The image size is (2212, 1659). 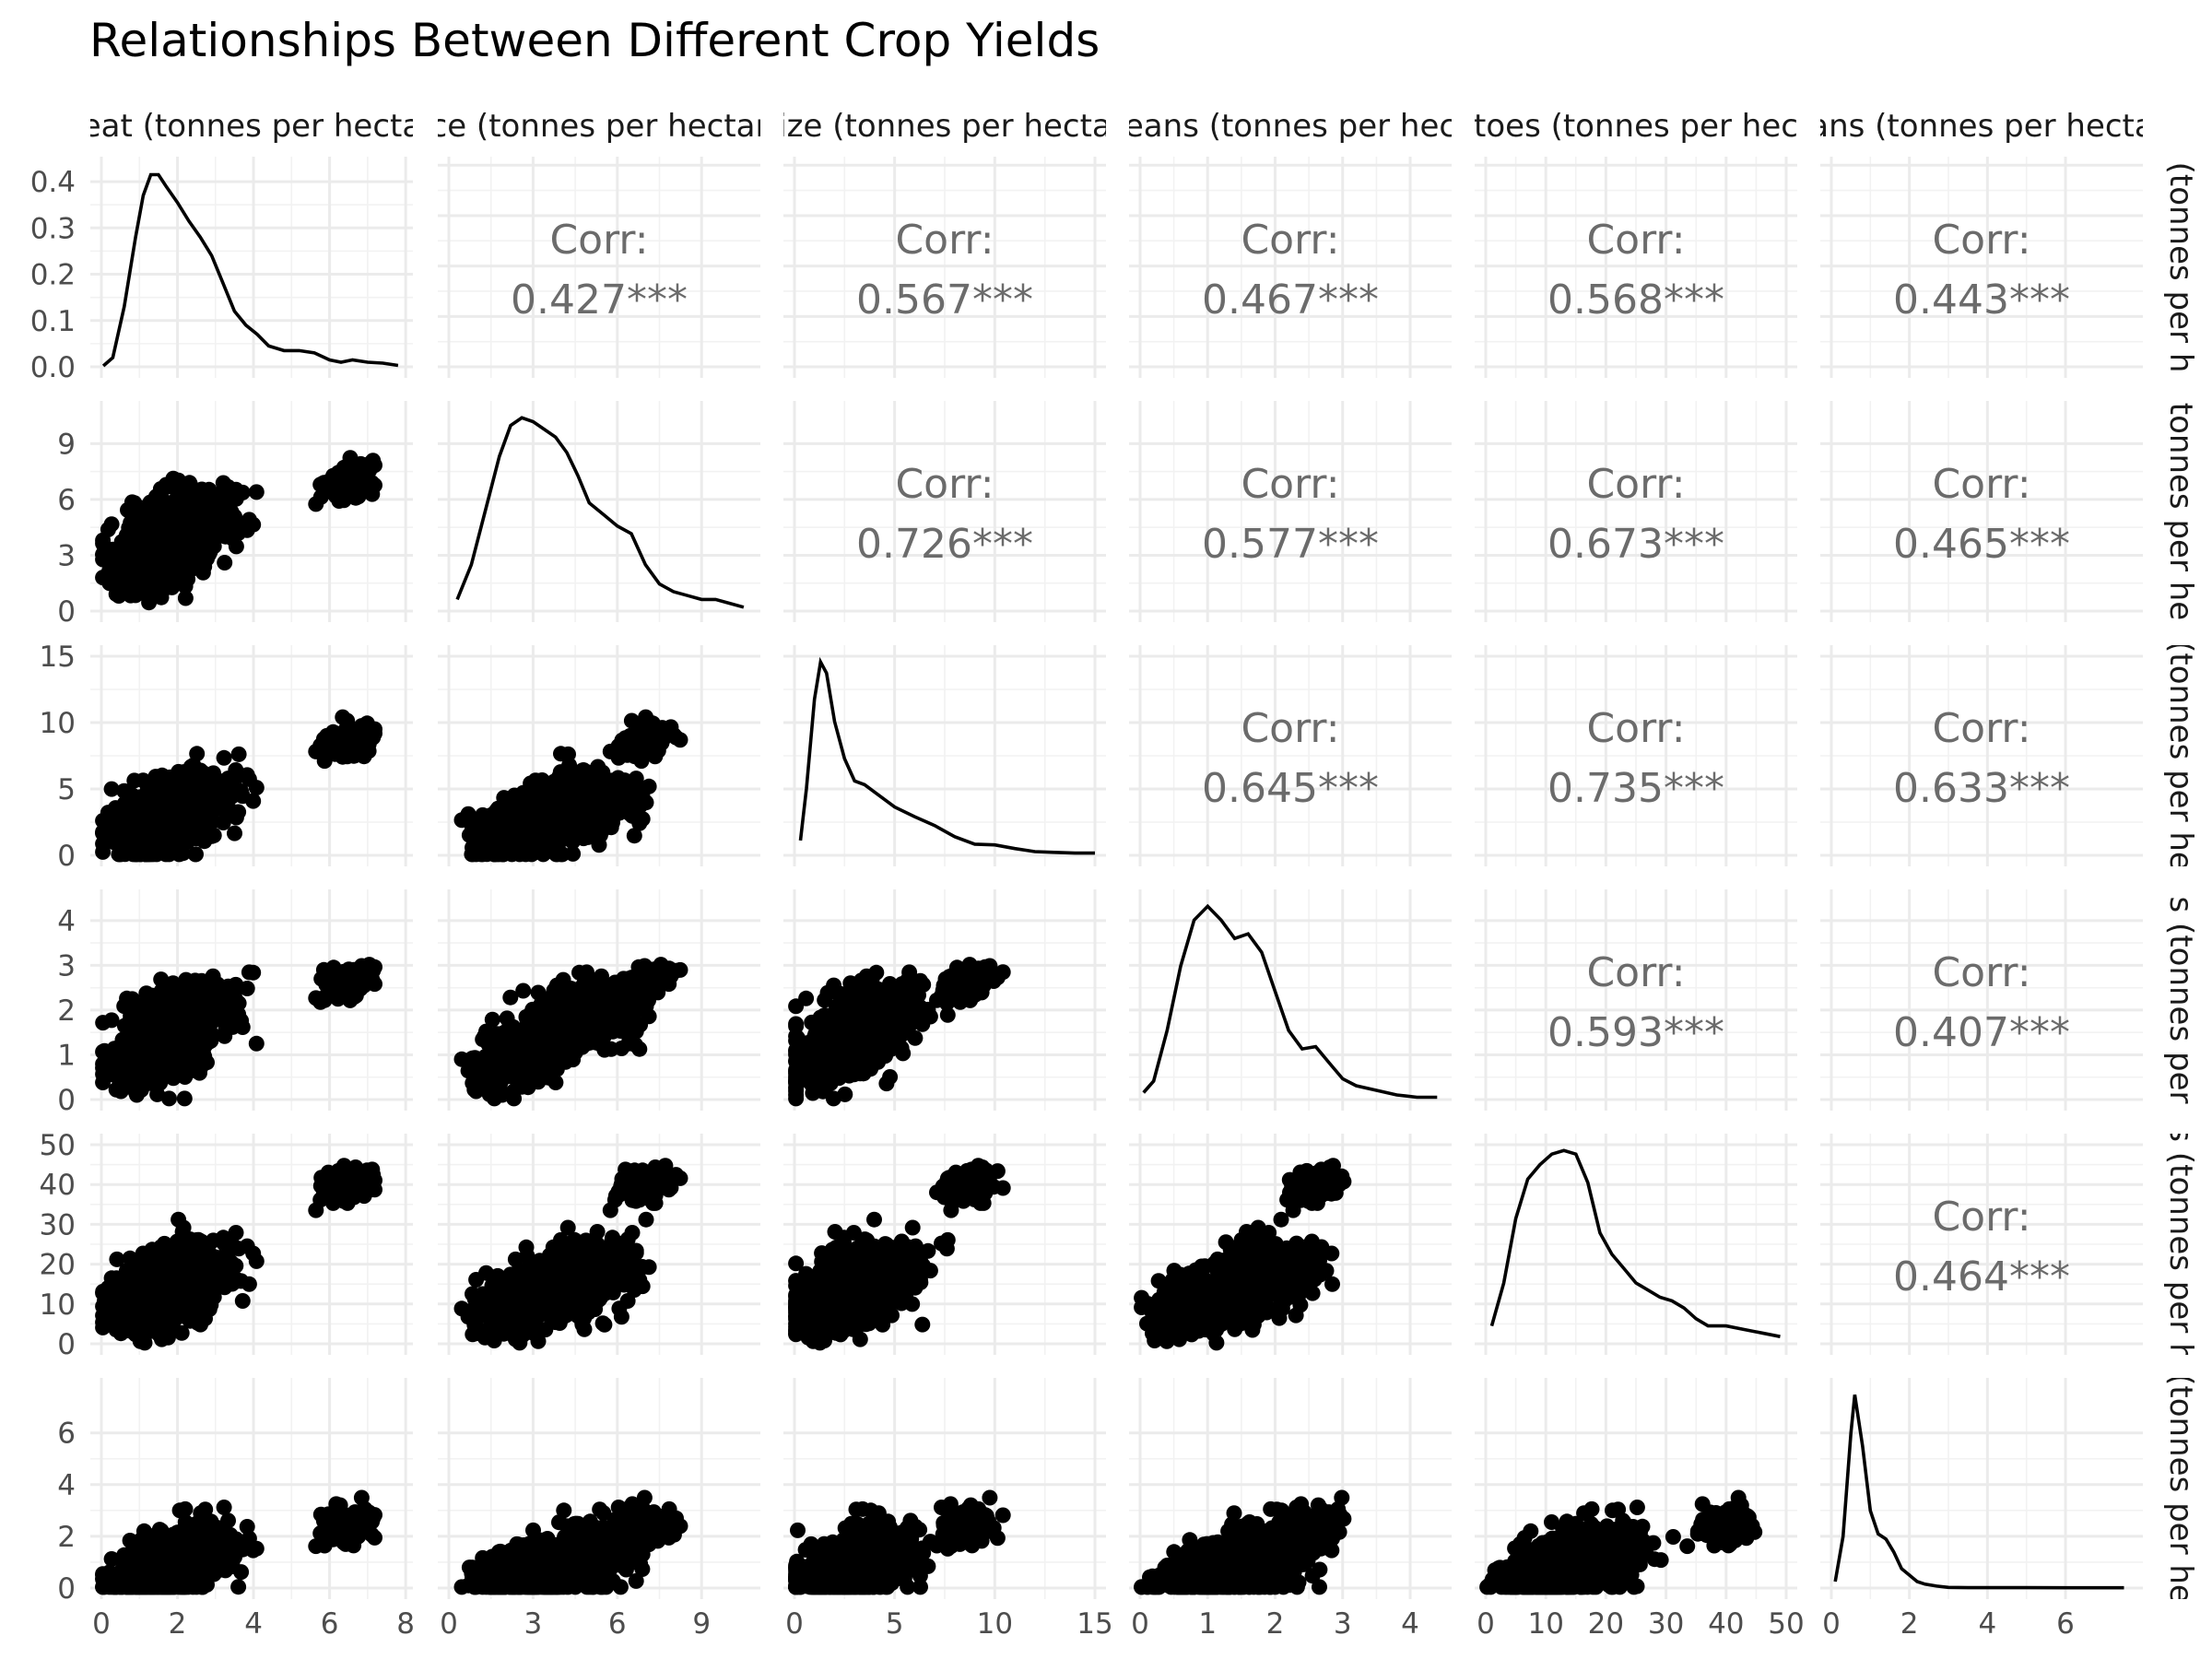 What do you see at coordinates (944, 1000) in the screenshot?
I see `panel-r3-c2` at bounding box center [944, 1000].